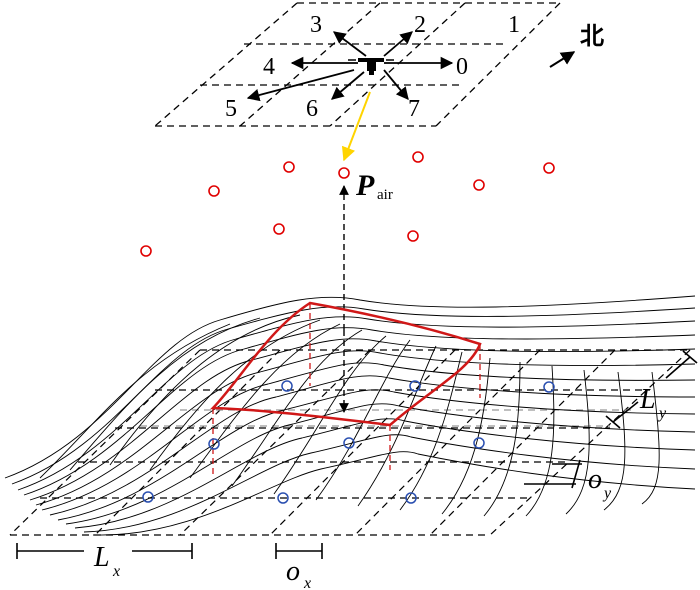  Describe the element at coordinates (647, 399) in the screenshot. I see `ly-symbol: L` at that location.